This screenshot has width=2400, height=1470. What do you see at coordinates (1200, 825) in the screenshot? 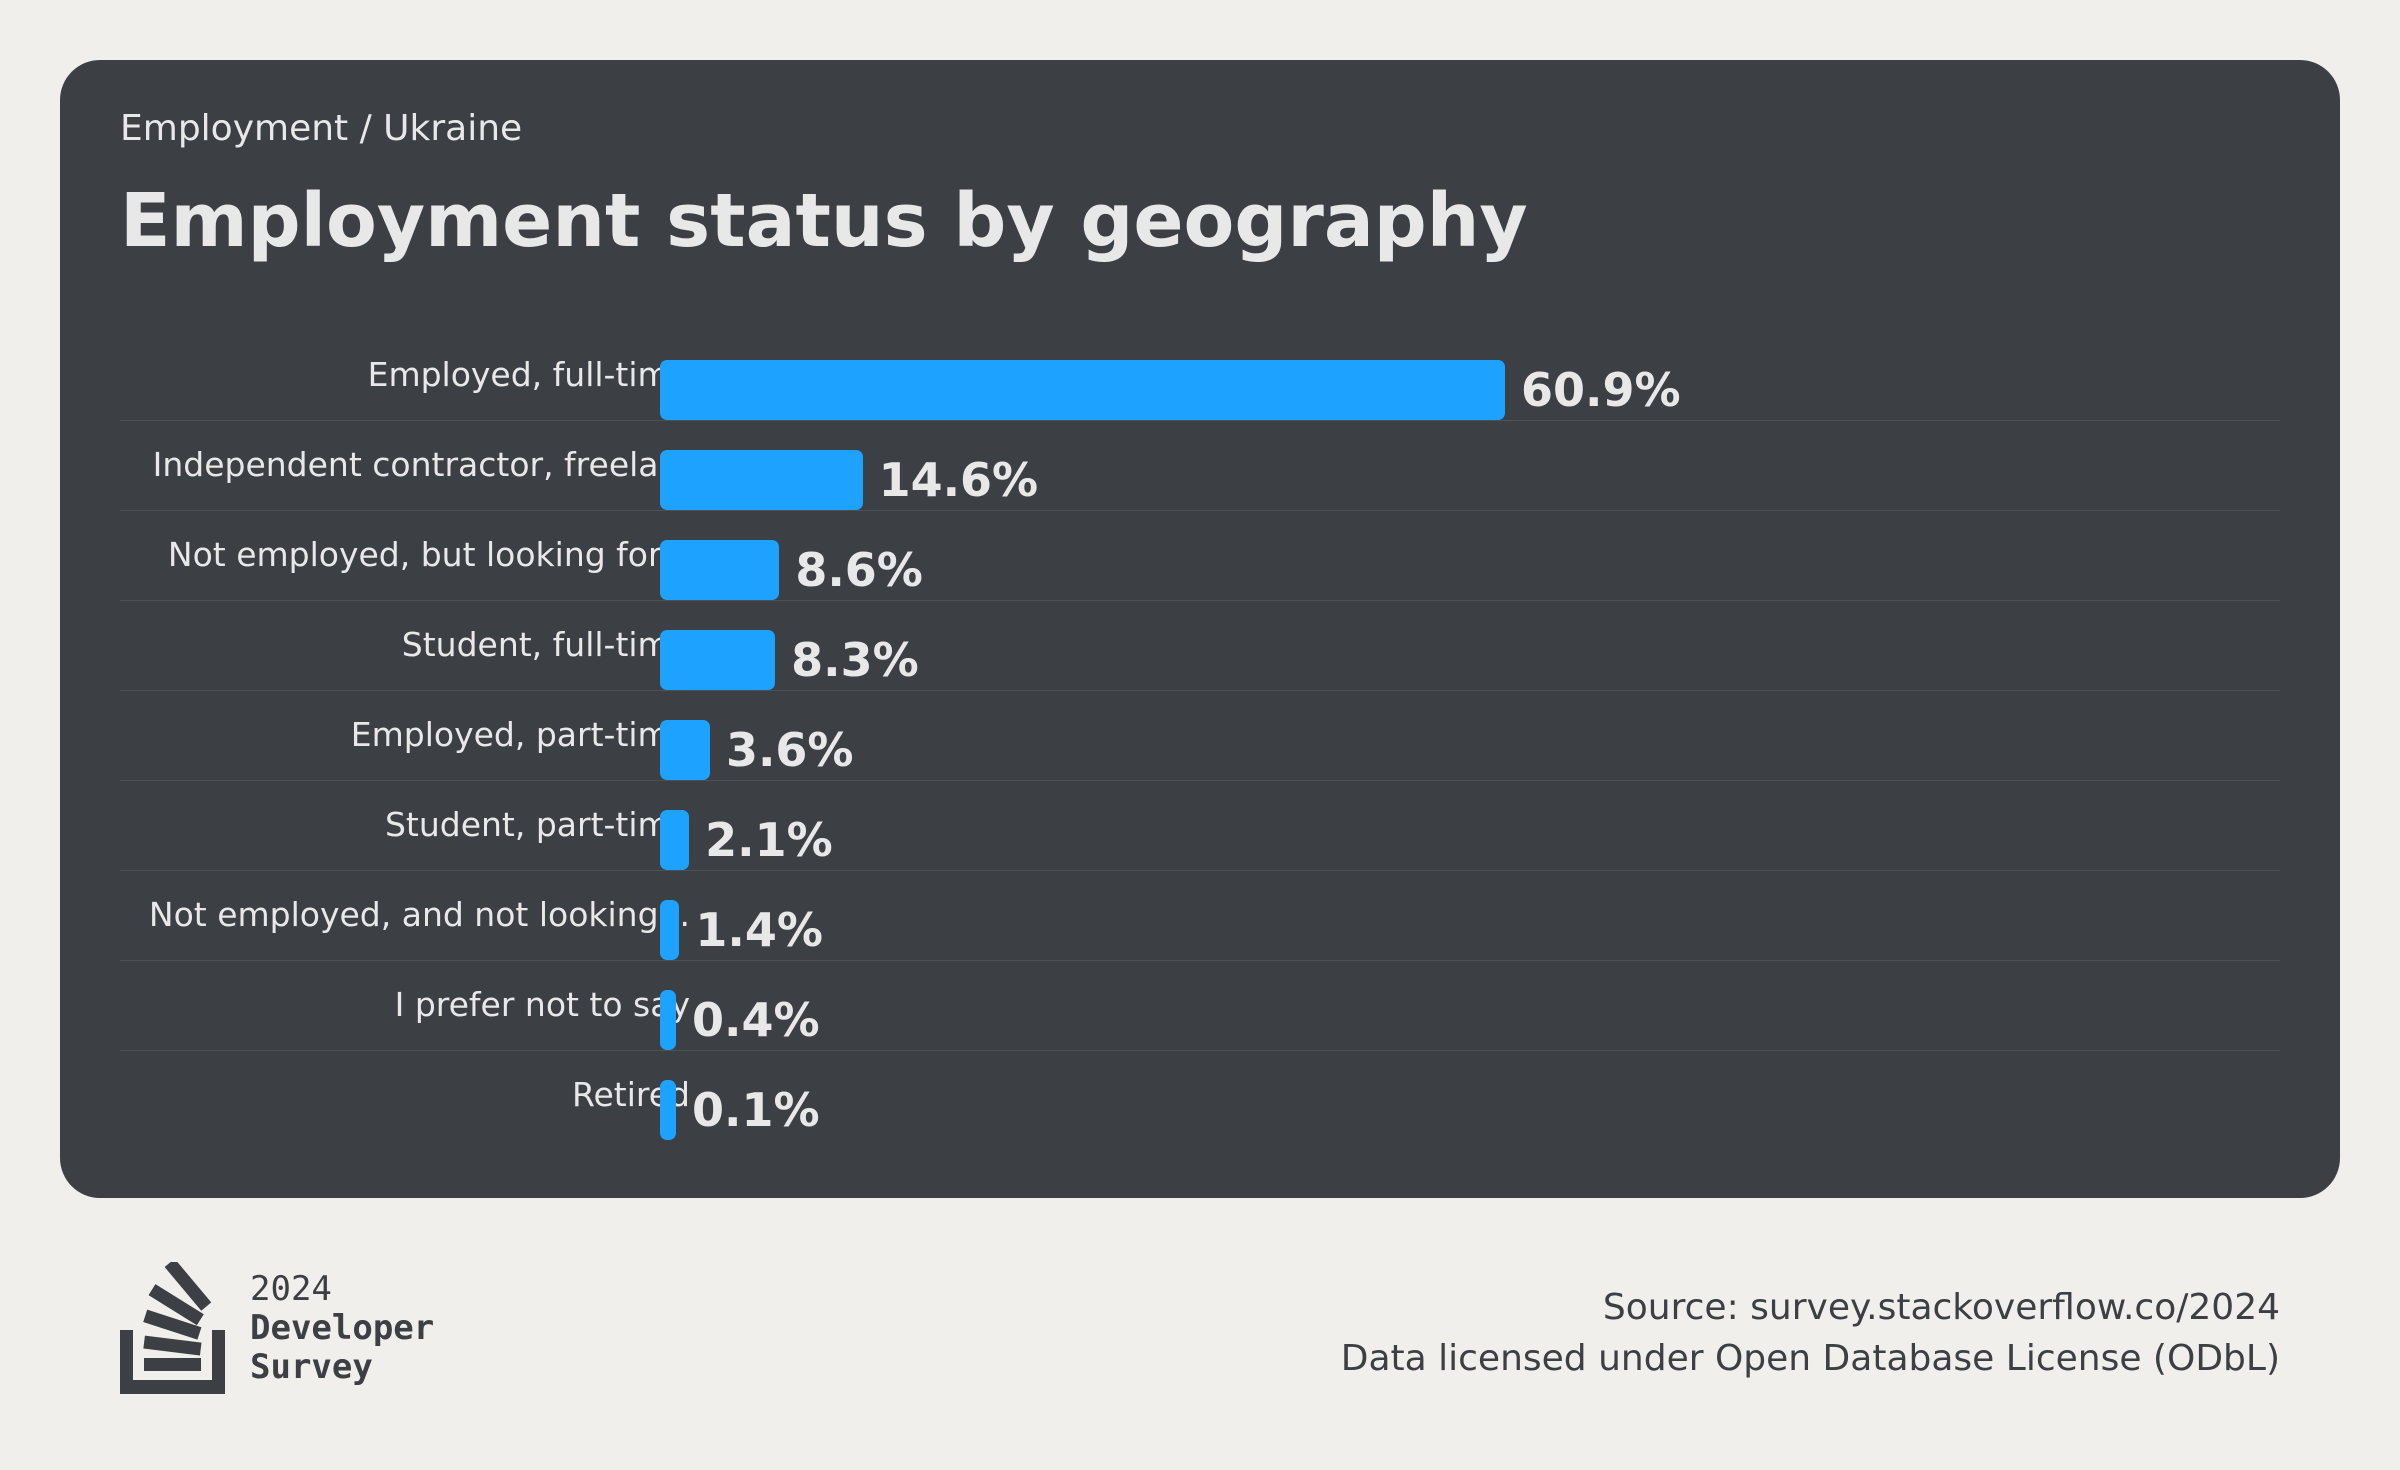
I see `chart-row: Student, part-time 2.1%` at bounding box center [1200, 825].